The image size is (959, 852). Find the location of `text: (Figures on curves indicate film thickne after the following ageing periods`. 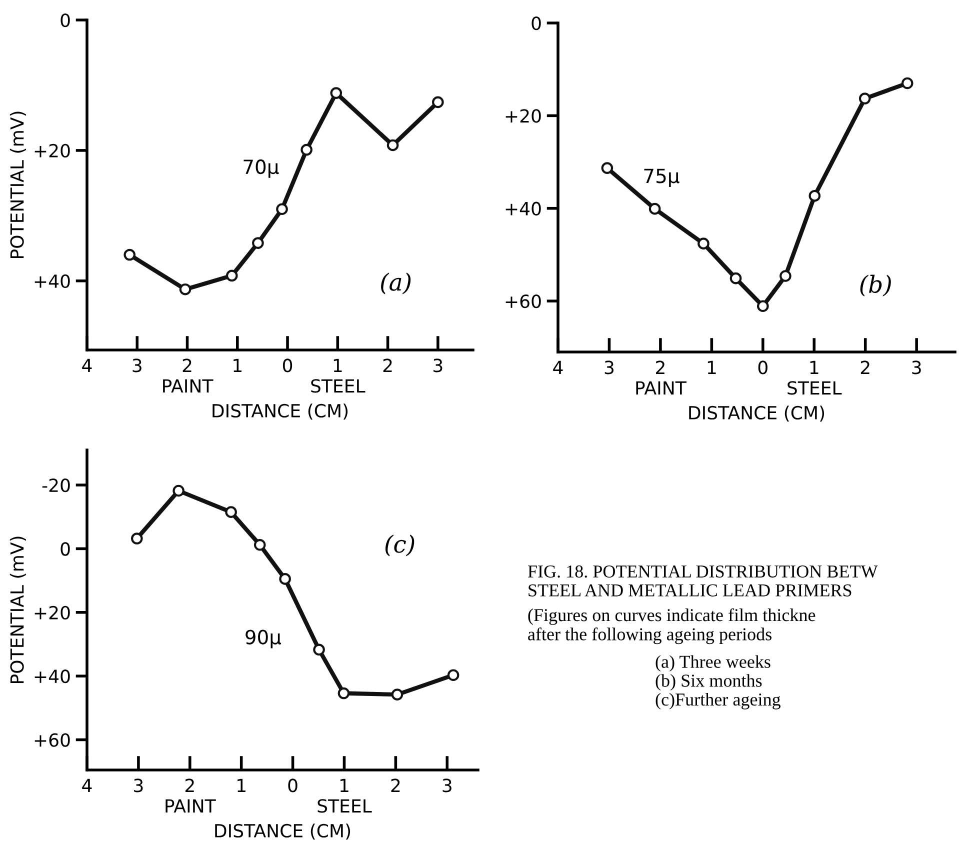

text: (Figures on curves indicate film thickne after the following ageing periods is located at coordinates (672, 626).